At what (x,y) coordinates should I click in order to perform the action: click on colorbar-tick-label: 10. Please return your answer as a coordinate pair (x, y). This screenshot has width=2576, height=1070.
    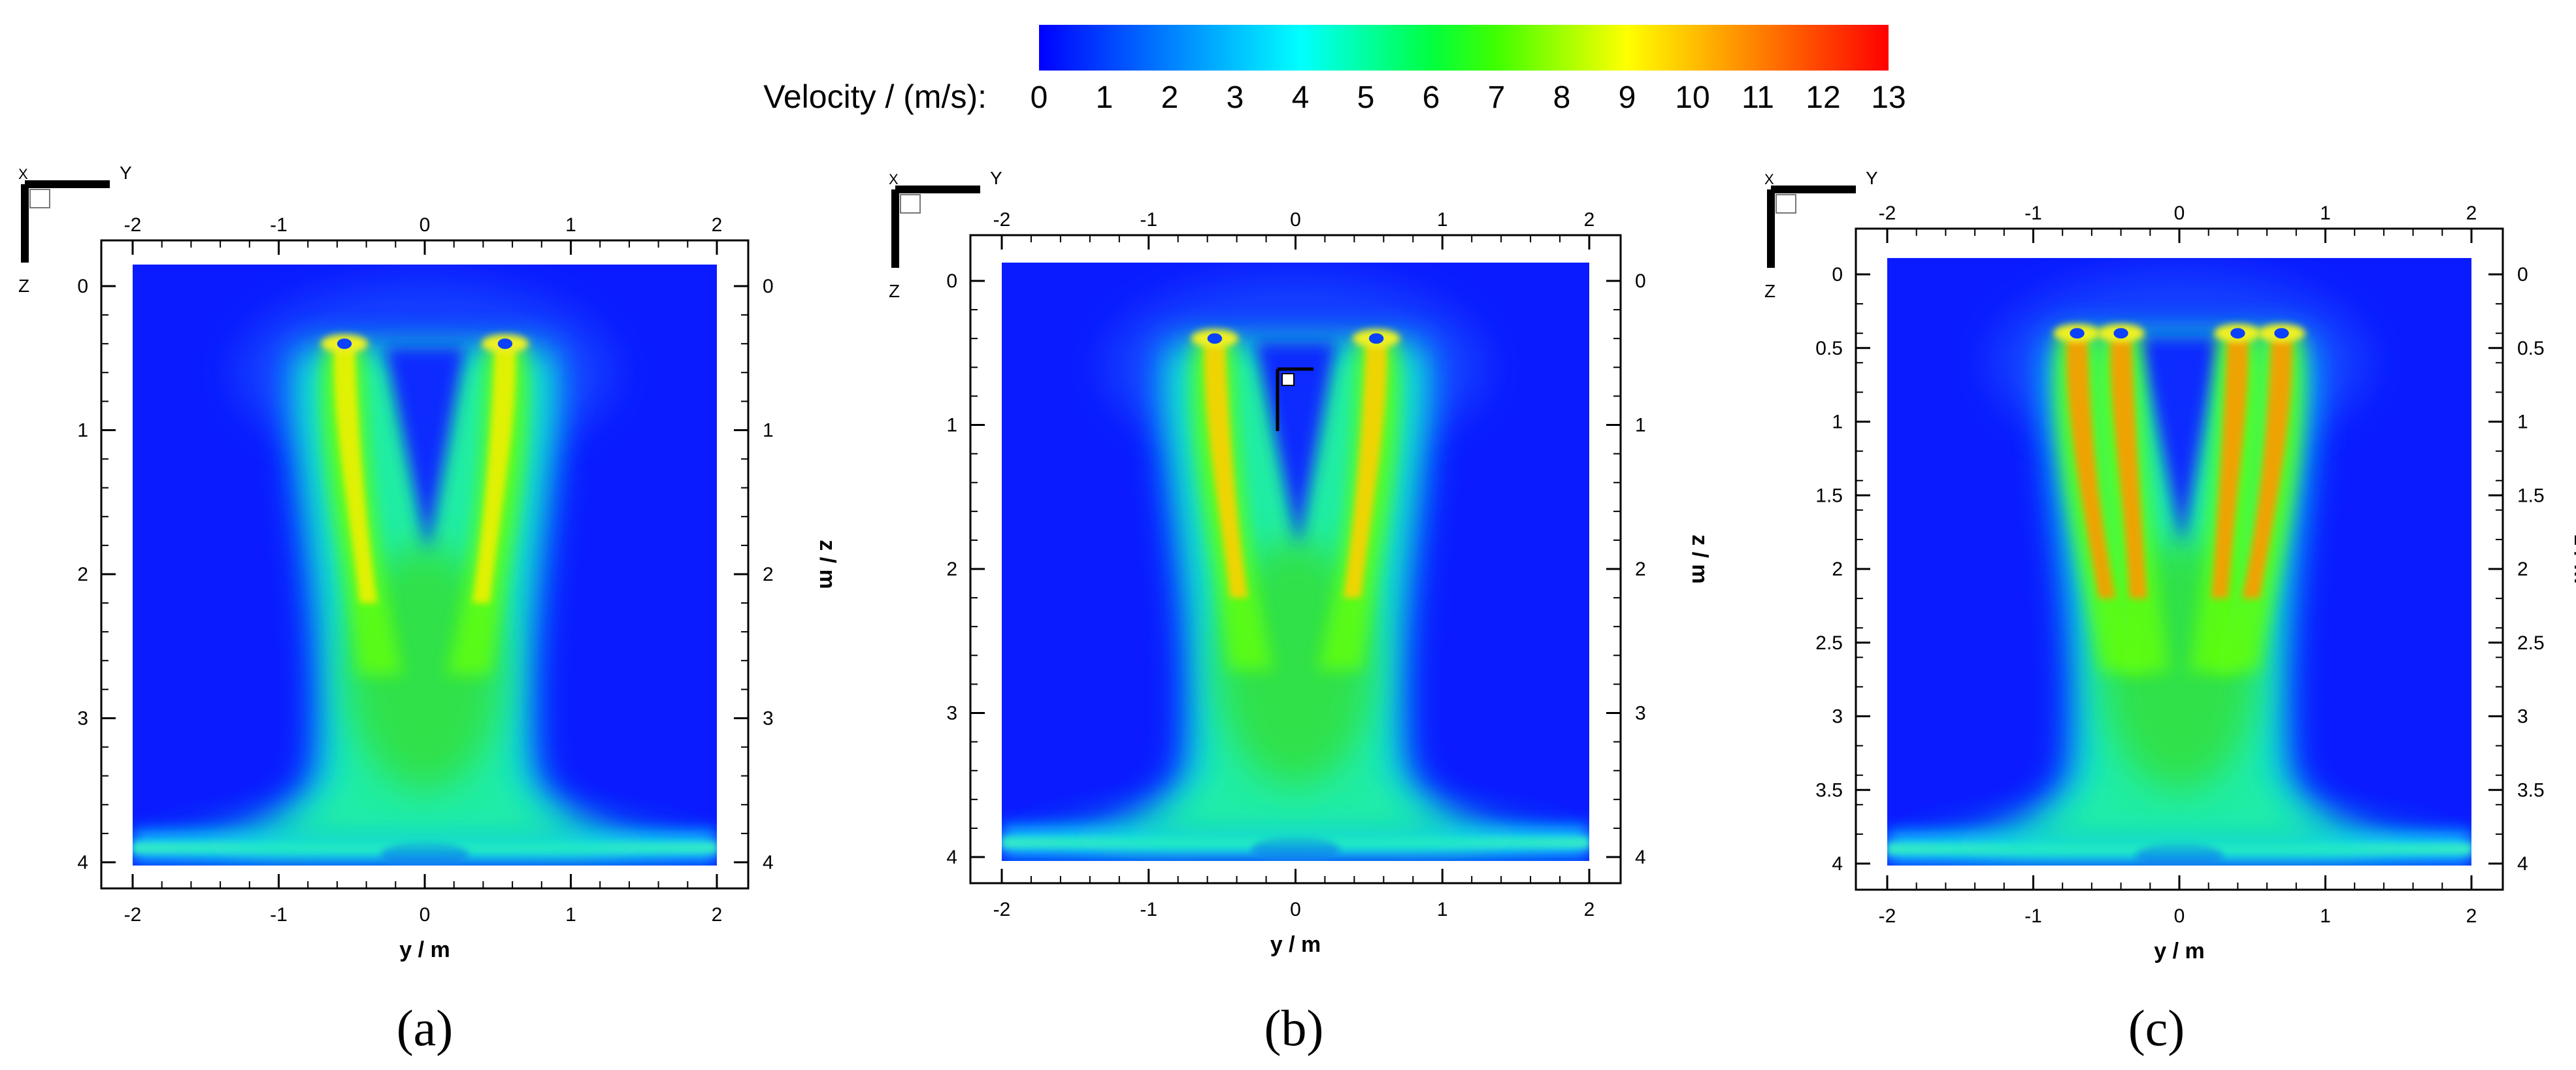
    Looking at the image, I should click on (1692, 97).